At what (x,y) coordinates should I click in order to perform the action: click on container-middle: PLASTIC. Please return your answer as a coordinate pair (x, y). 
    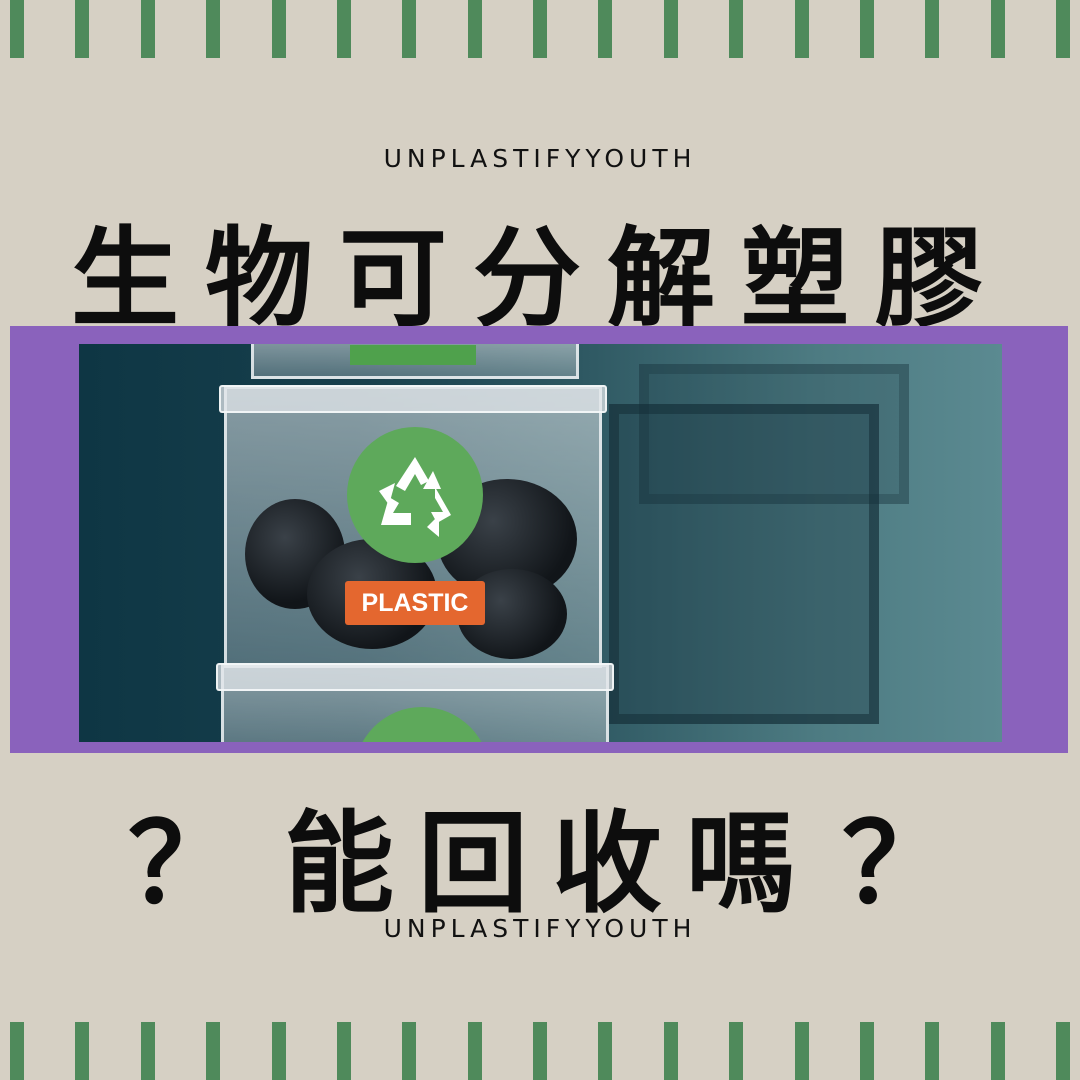
    Looking at the image, I should click on (413, 526).